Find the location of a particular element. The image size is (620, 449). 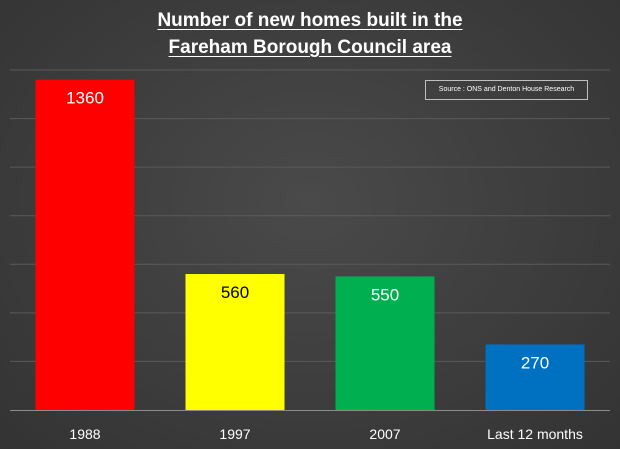

x-tick-label: 1988 is located at coordinates (84, 434).